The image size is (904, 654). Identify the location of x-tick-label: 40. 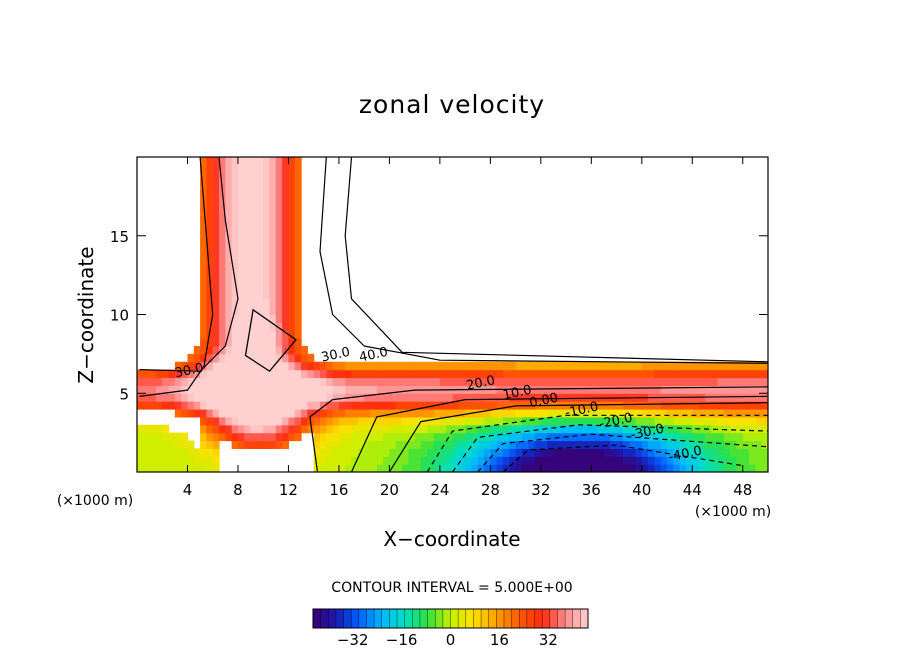
(641, 490).